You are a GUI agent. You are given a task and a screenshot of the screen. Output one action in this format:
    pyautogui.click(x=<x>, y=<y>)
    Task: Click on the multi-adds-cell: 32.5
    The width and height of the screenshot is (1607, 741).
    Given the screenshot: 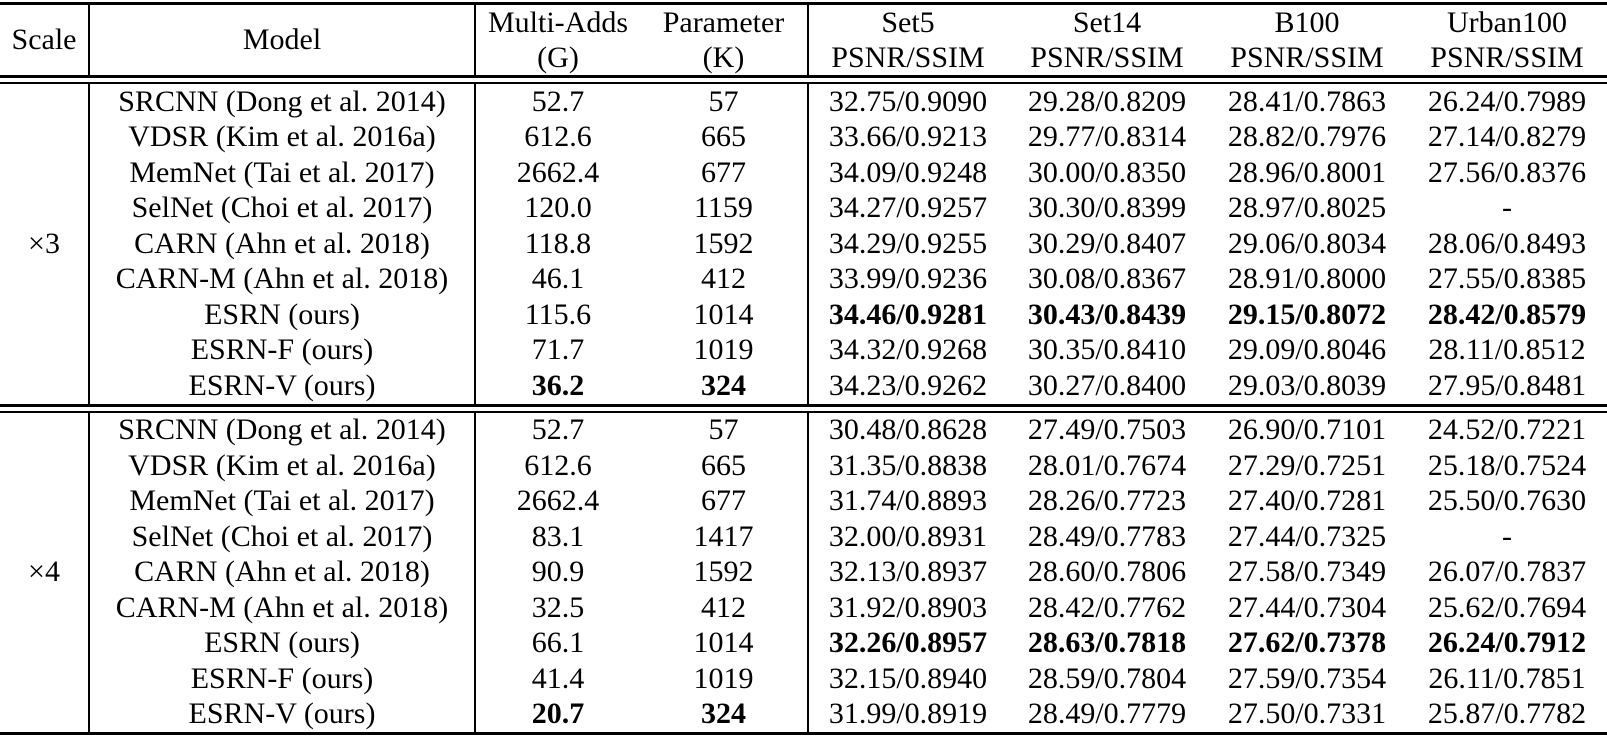 What is the action you would take?
    pyautogui.click(x=558, y=607)
    